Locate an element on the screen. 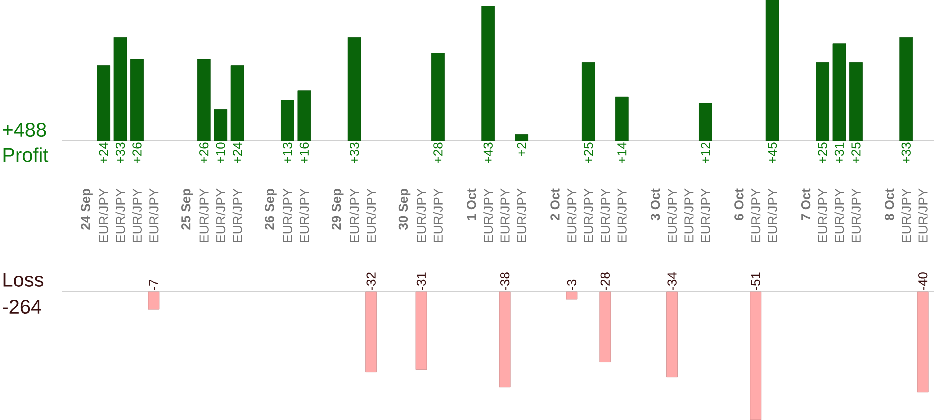 Image resolution: width=934 pixels, height=420 pixels. data-label: -31 is located at coordinates (421, 281).